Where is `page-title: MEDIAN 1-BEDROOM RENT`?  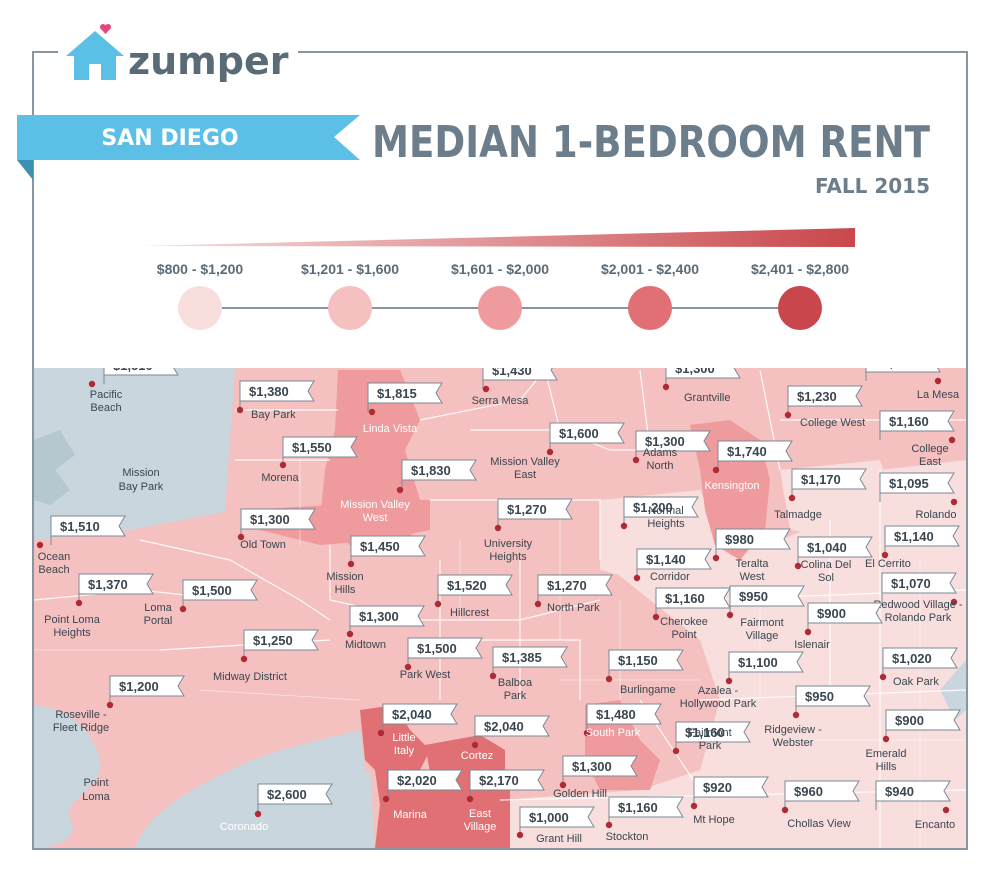 page-title: MEDIAN 1-BEDROOM RENT is located at coordinates (651, 142).